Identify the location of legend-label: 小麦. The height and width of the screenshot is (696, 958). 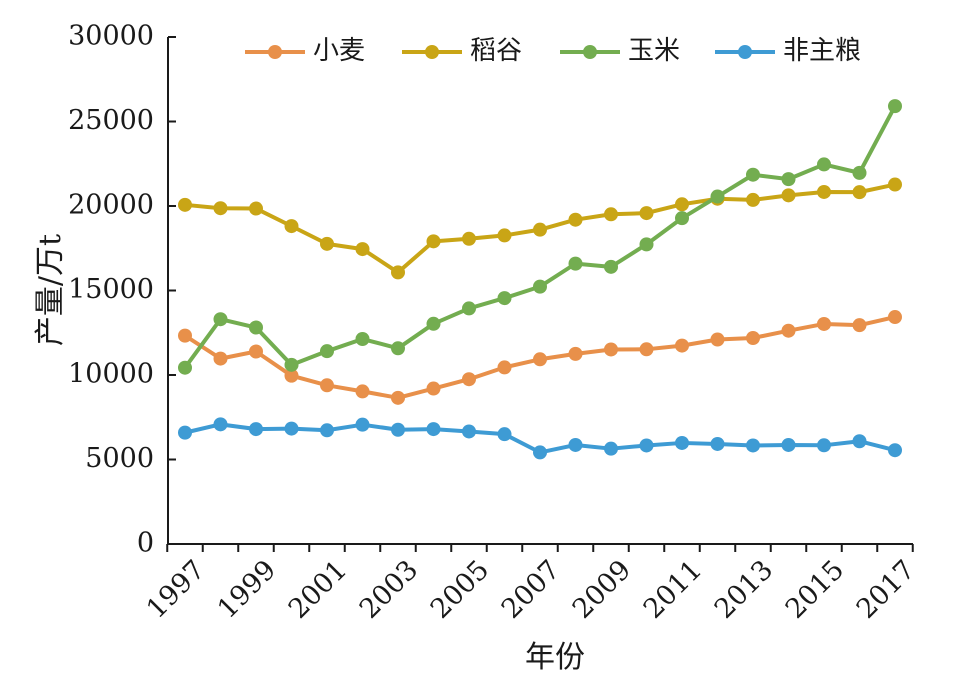
(339, 51).